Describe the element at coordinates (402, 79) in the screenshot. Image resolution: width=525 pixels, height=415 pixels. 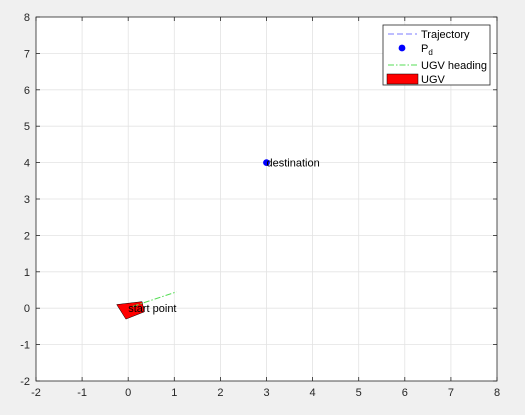
I see `legend-swatch-ugv` at that location.